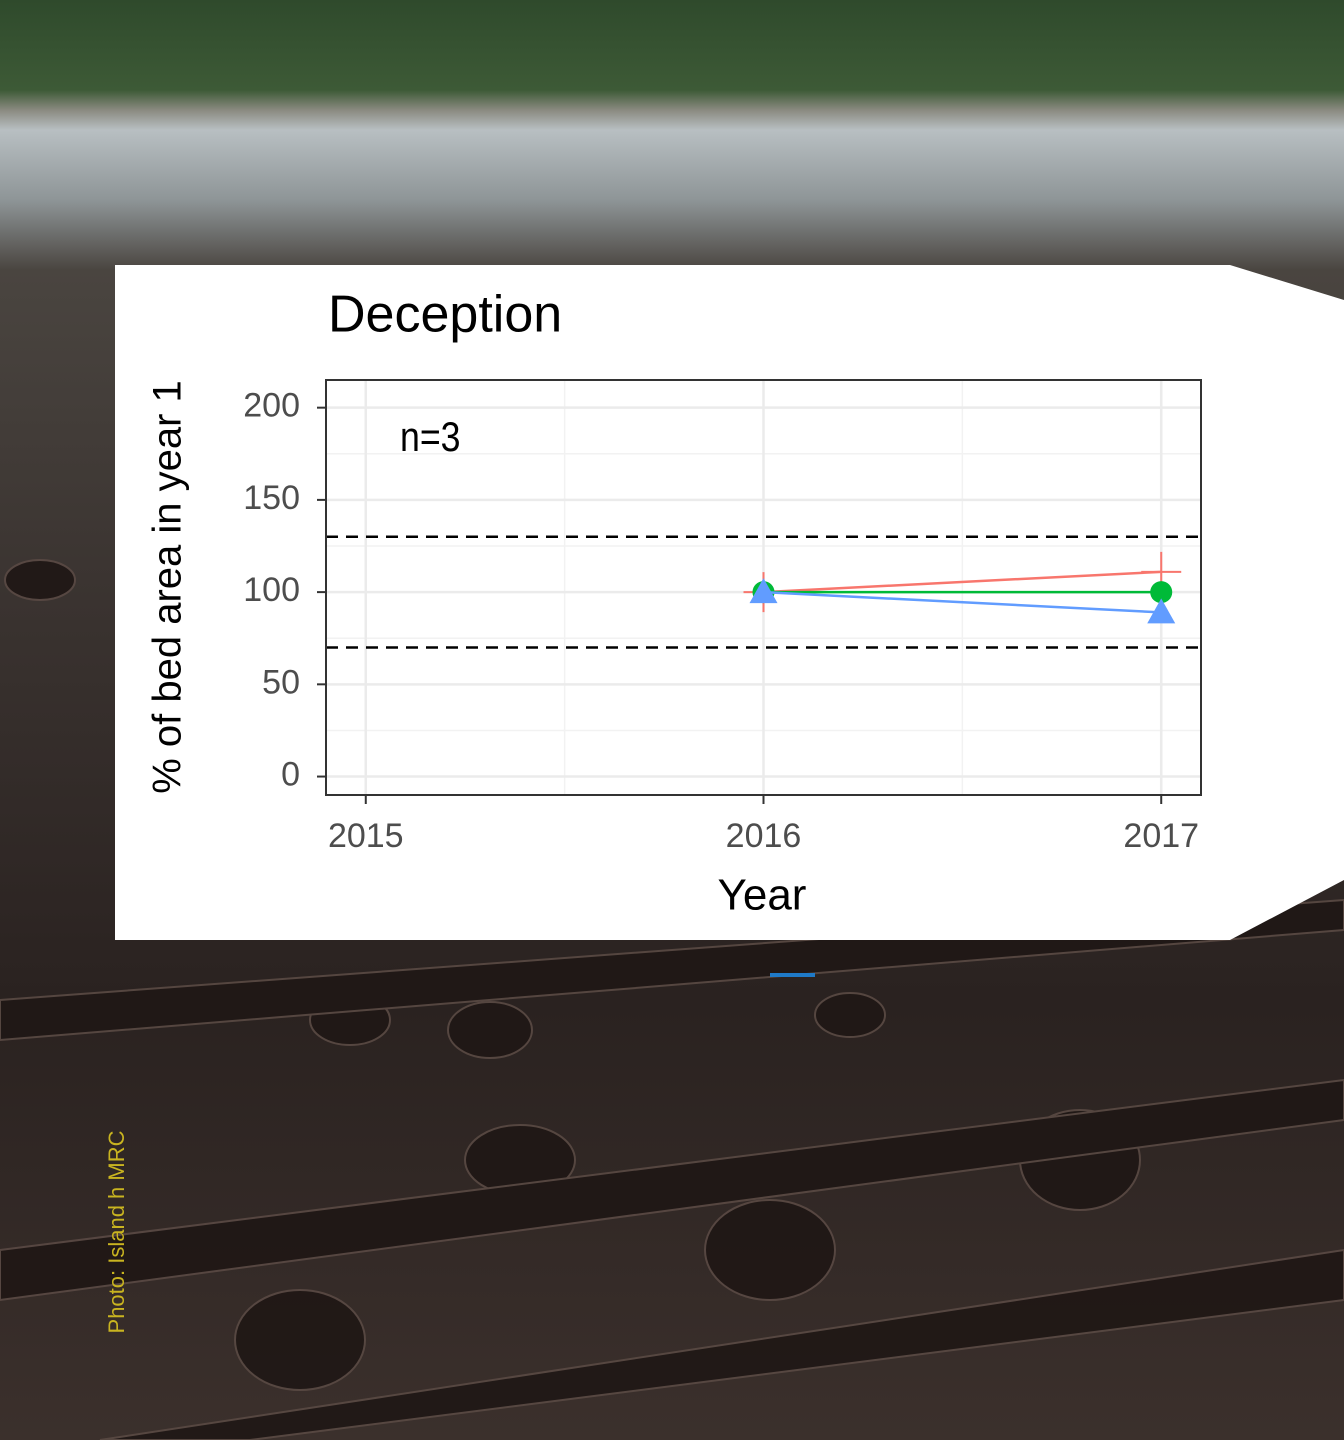  What do you see at coordinates (271, 406) in the screenshot?
I see `y-tick-label: 200` at bounding box center [271, 406].